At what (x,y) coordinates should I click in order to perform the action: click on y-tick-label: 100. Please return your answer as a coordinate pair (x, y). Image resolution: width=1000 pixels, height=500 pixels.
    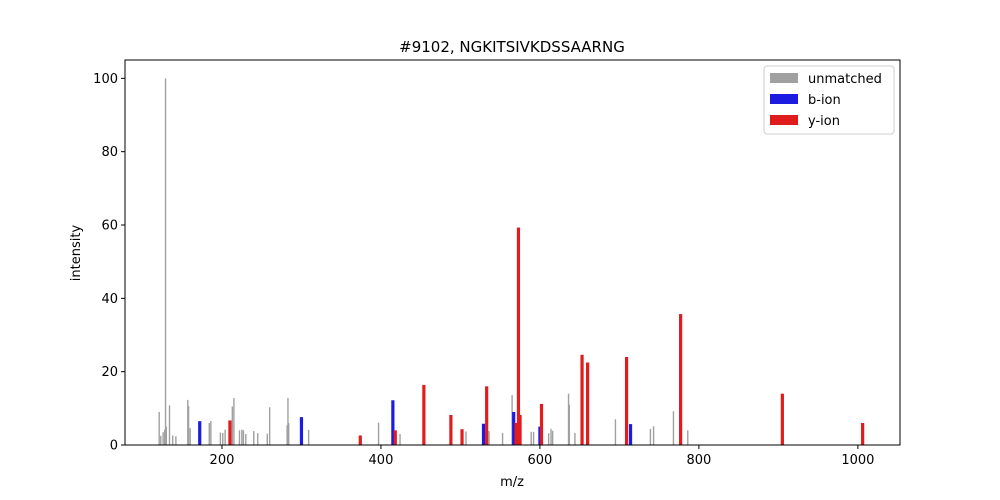
    Looking at the image, I should click on (105, 79).